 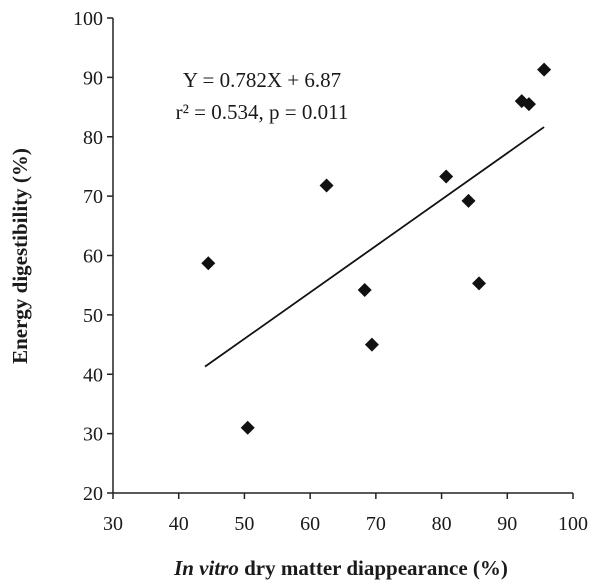 I want to click on y-tick-label: 100, so click(x=88, y=19).